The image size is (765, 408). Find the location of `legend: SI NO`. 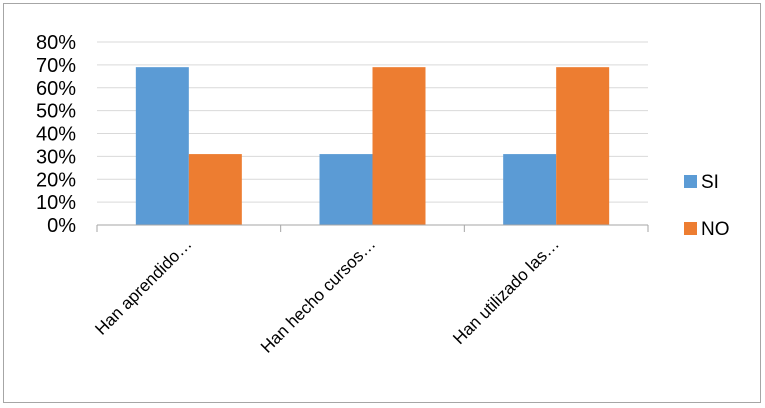

legend: SI NO is located at coordinates (707, 206).